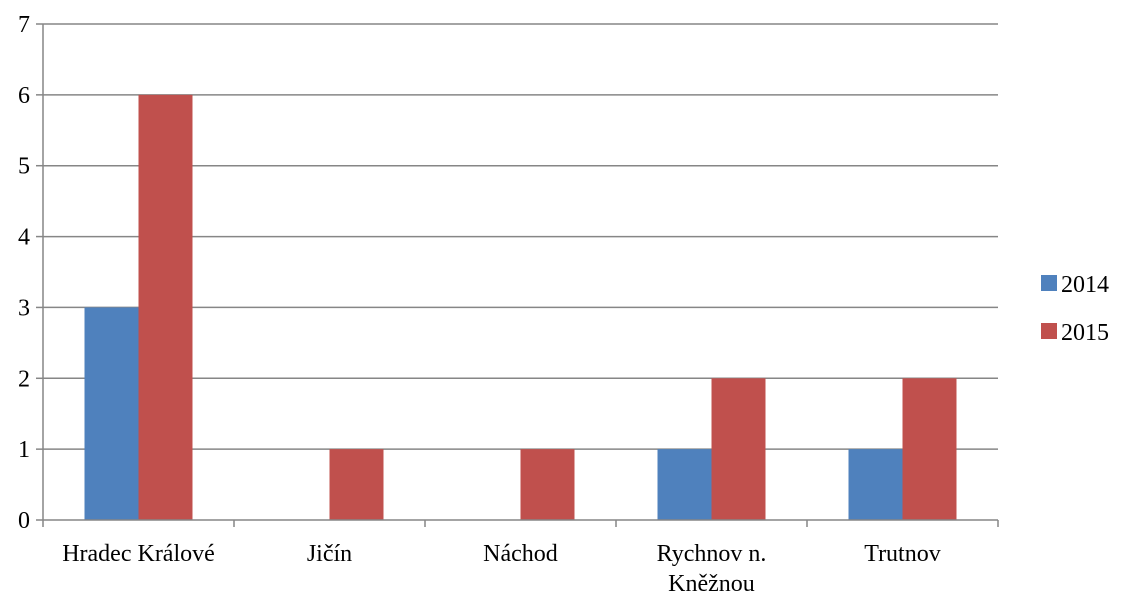 The image size is (1122, 602). I want to click on y-tick-label: 2, so click(24, 379).